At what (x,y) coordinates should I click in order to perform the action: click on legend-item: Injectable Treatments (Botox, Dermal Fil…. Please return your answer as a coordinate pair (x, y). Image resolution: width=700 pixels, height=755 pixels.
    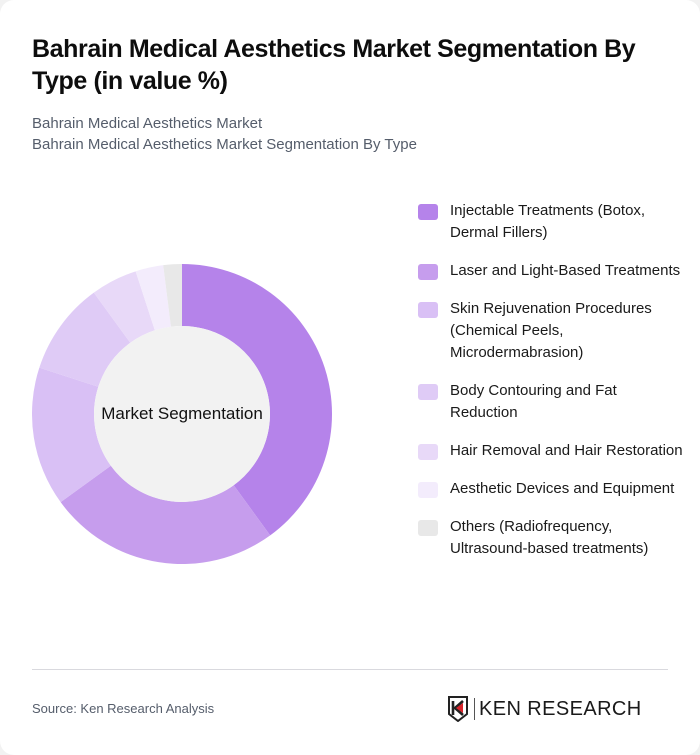
    Looking at the image, I should click on (553, 222).